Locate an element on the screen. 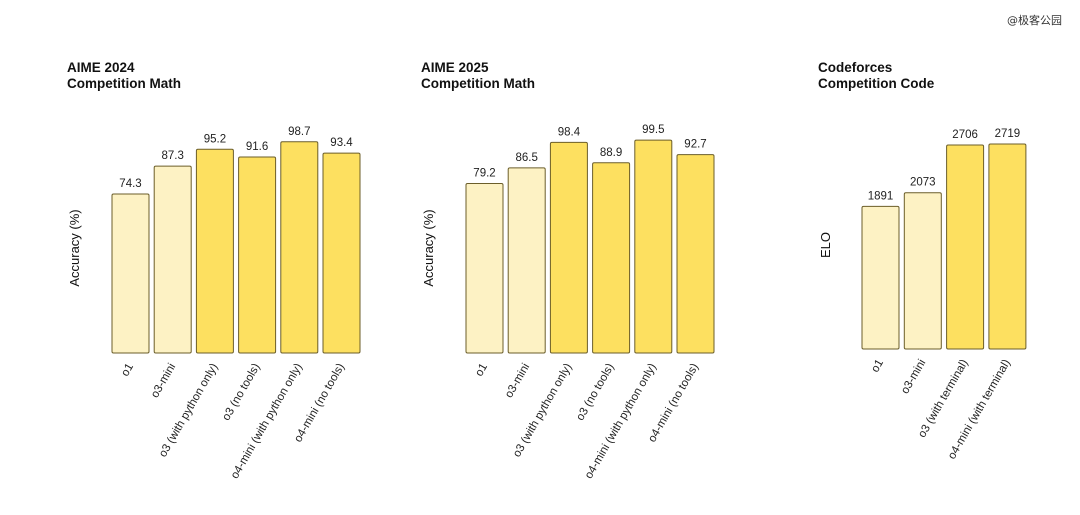 The image size is (1080, 515). chart-title-line: Codeforces is located at coordinates (855, 67).